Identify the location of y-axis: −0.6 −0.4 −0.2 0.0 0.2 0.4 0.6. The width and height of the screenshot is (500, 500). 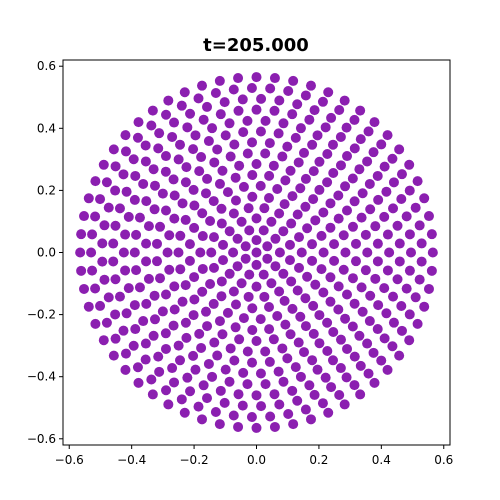
(45, 252).